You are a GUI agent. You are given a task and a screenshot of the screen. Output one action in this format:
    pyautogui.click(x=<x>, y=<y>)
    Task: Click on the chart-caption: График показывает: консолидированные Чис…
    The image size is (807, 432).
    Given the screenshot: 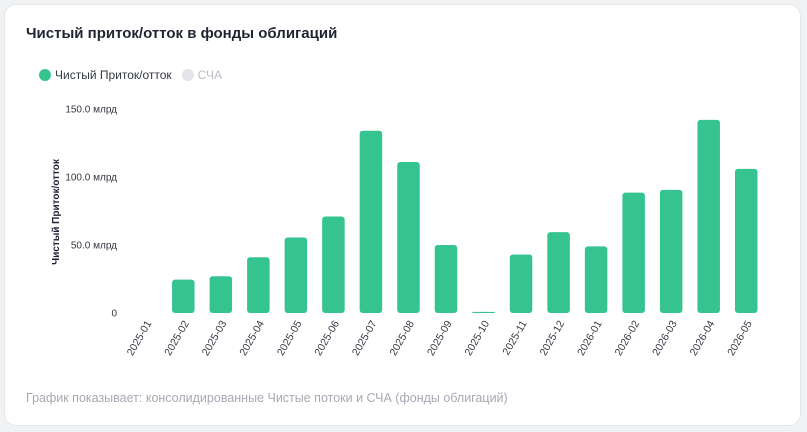 What is the action you would take?
    pyautogui.click(x=267, y=398)
    